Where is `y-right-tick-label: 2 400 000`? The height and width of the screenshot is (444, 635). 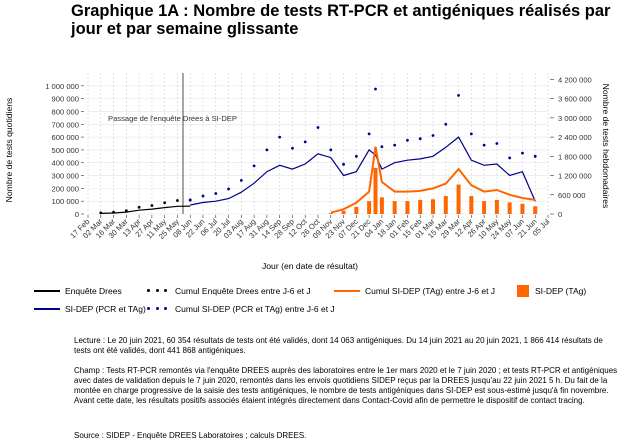 y-right-tick-label: 2 400 000 is located at coordinates (575, 137).